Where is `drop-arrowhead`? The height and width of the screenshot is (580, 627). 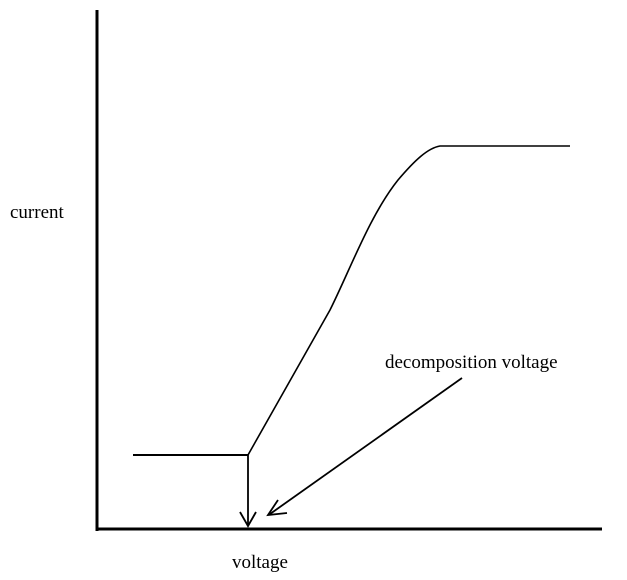
drop-arrowhead is located at coordinates (248, 519).